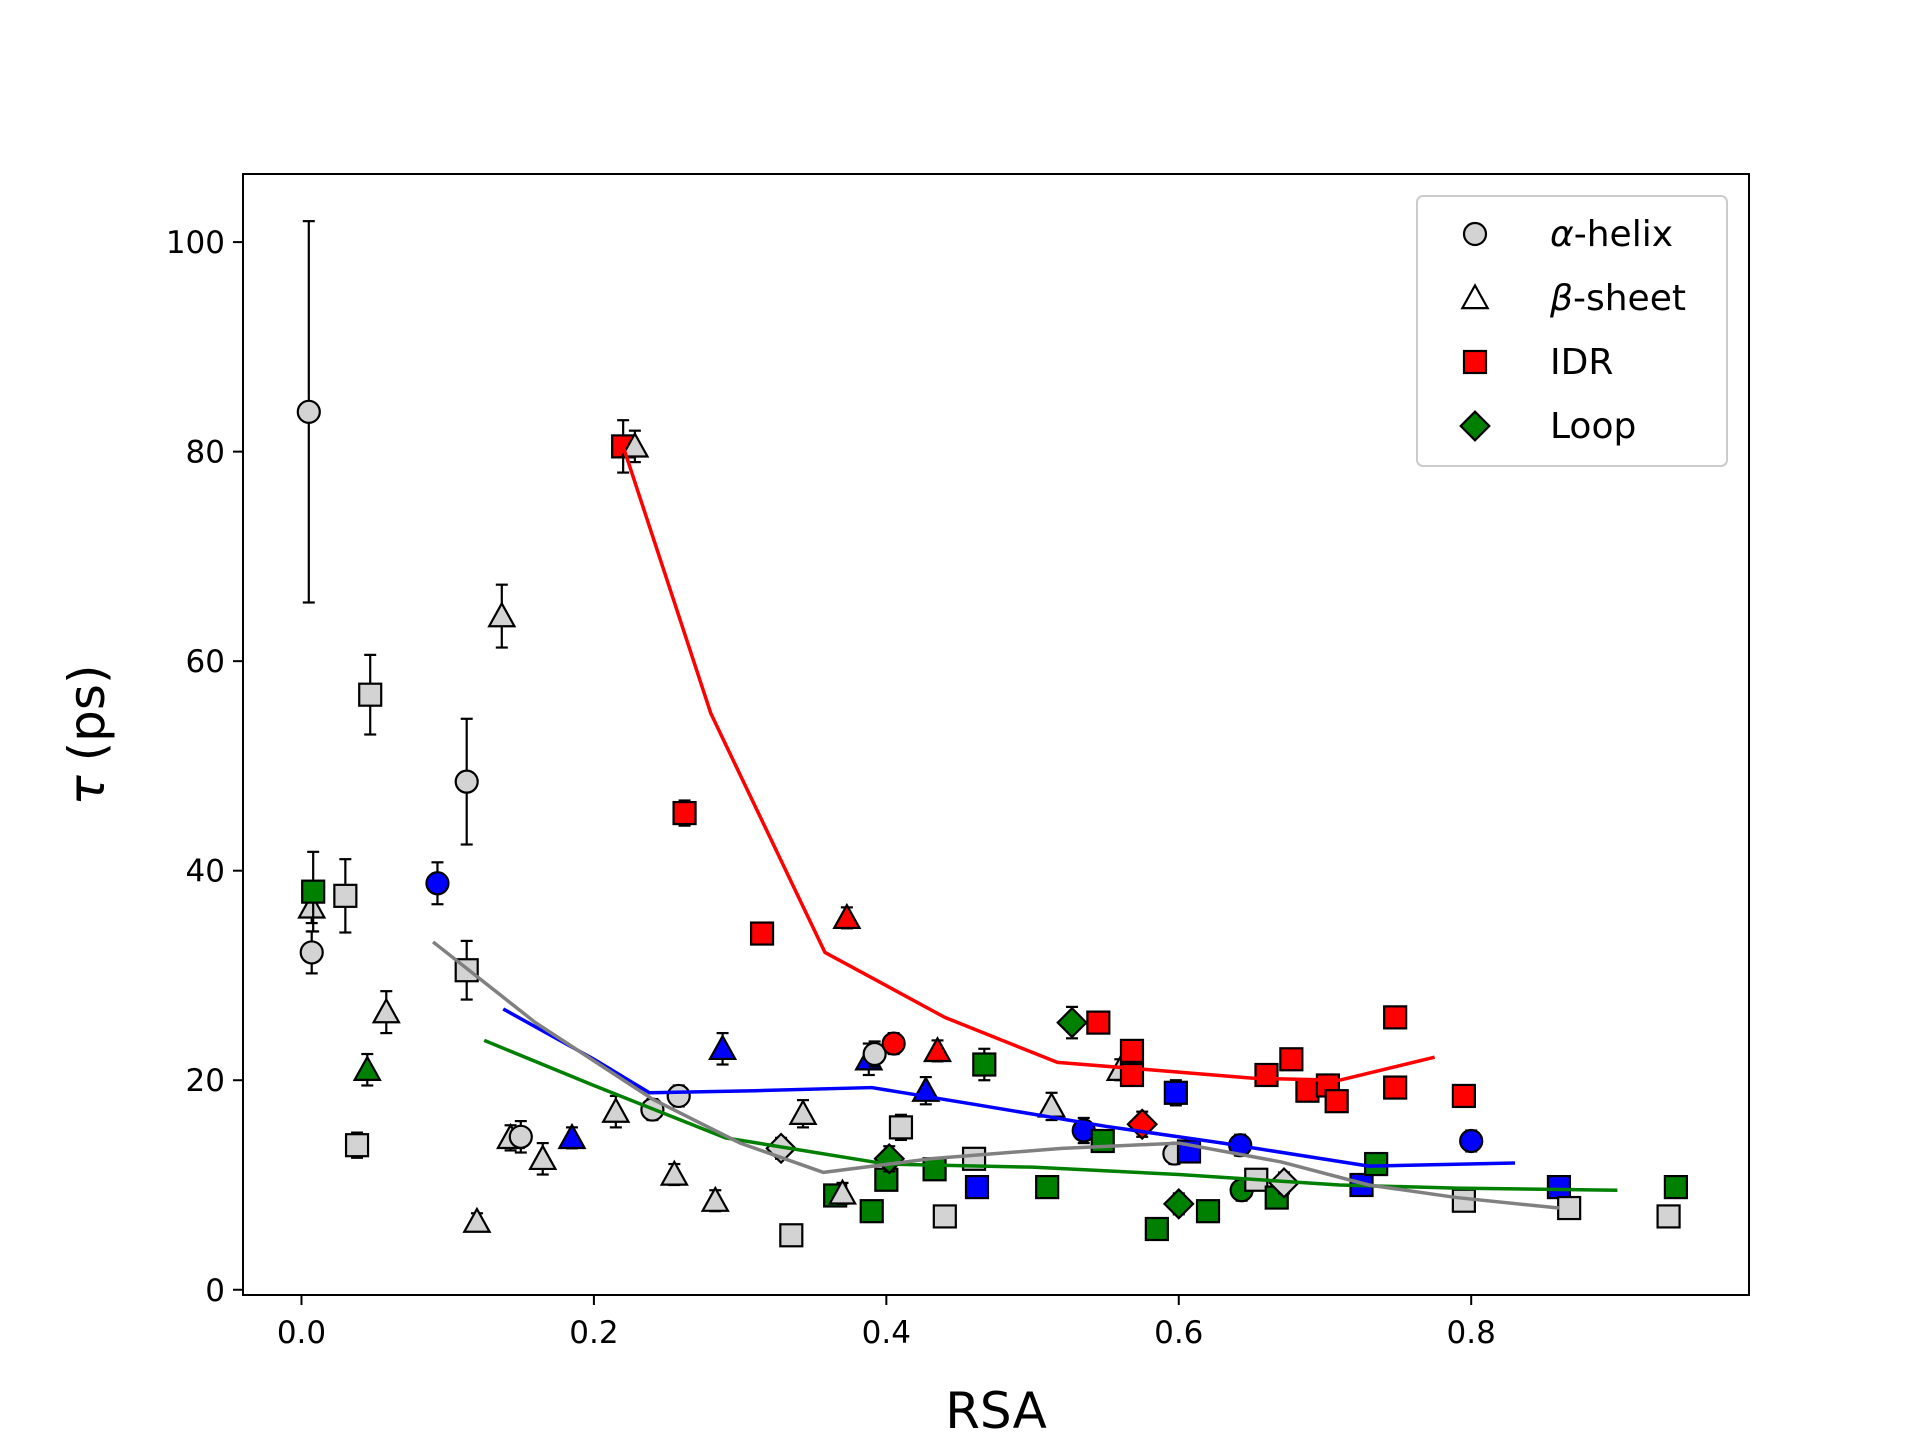 This screenshot has height=1440, width=1920. I want to click on legend-square-marker, so click(1475, 362).